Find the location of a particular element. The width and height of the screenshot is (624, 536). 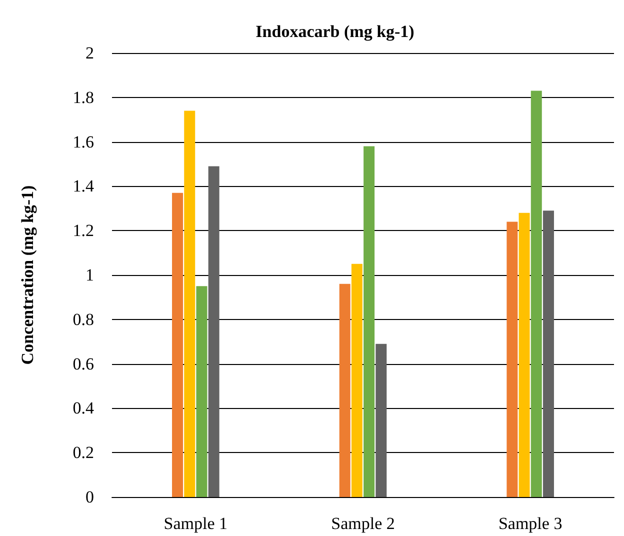

y-tick-label: 0.4 is located at coordinates (83, 408).